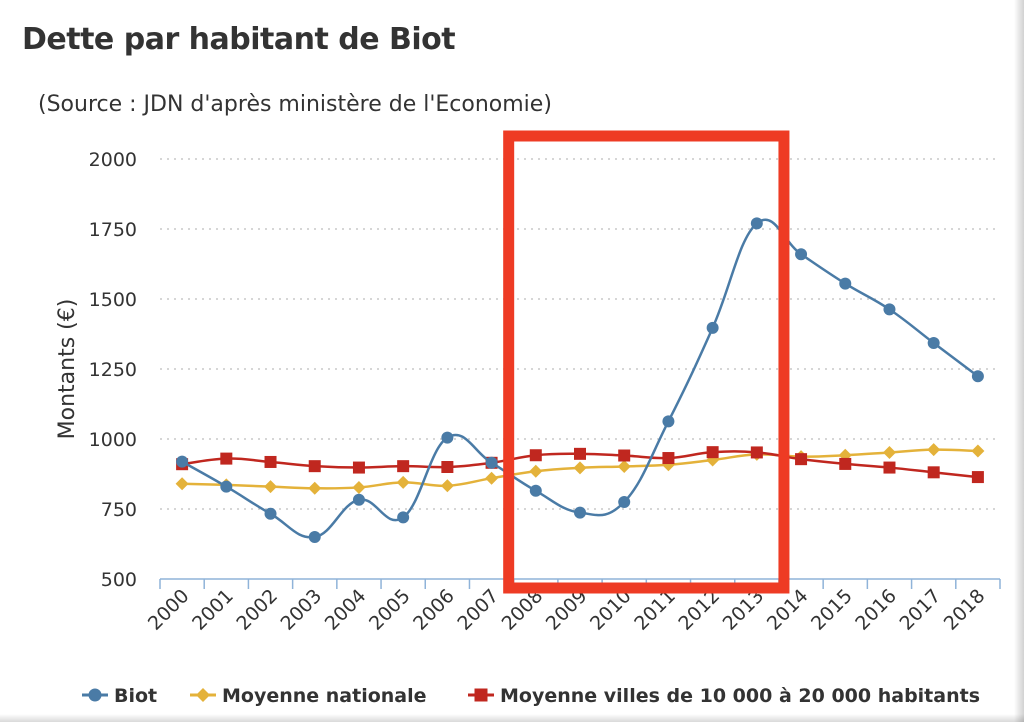 This screenshot has width=1024, height=722. Describe the element at coordinates (135, 696) in the screenshot. I see `legend-label: Biot` at that location.